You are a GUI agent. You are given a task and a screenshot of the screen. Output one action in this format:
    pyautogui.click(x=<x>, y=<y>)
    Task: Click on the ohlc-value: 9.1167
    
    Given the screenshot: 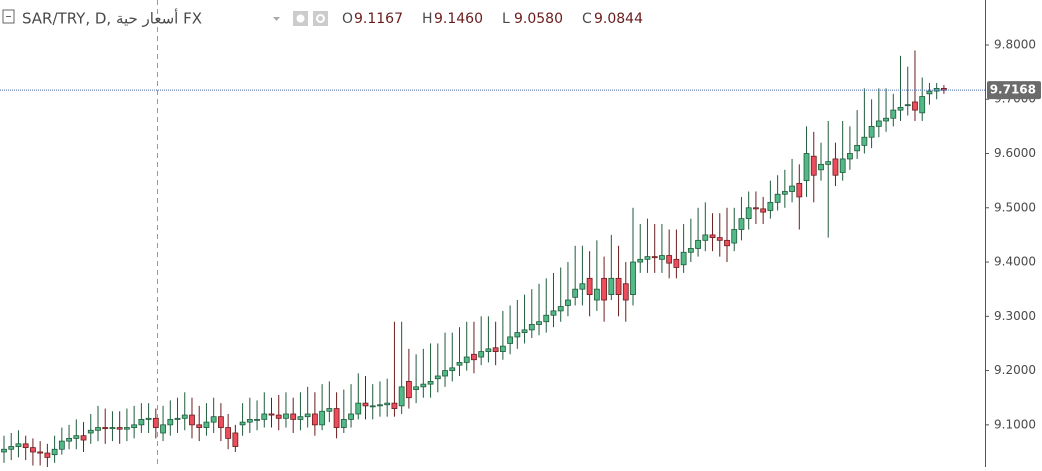 What is the action you would take?
    pyautogui.click(x=378, y=19)
    